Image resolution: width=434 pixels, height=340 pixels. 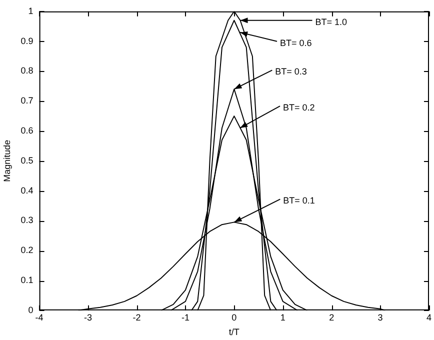 I want to click on x-tick-label: 0, so click(x=234, y=317).